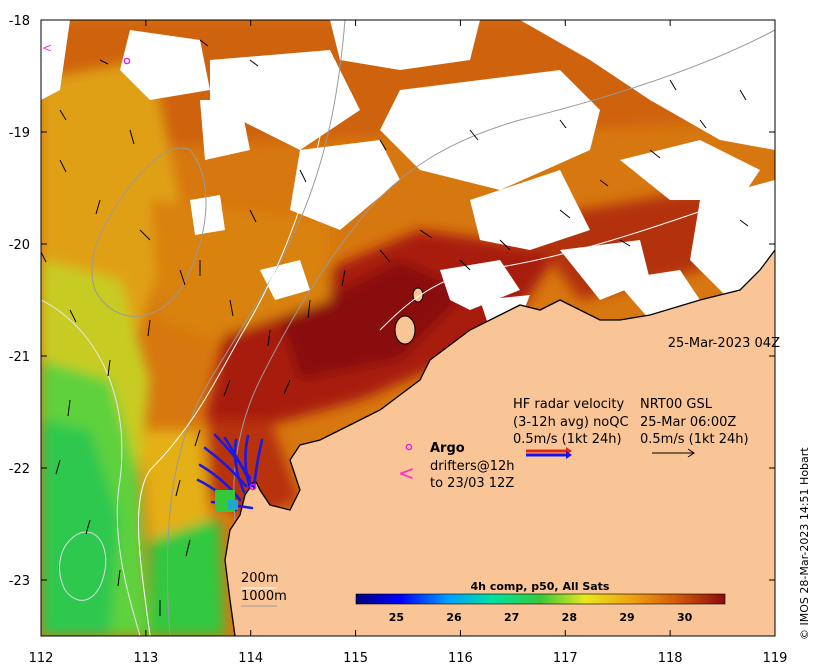 The height and width of the screenshot is (672, 819). I want to click on drifters-sublabel: to 23/03 12Z, so click(472, 483).